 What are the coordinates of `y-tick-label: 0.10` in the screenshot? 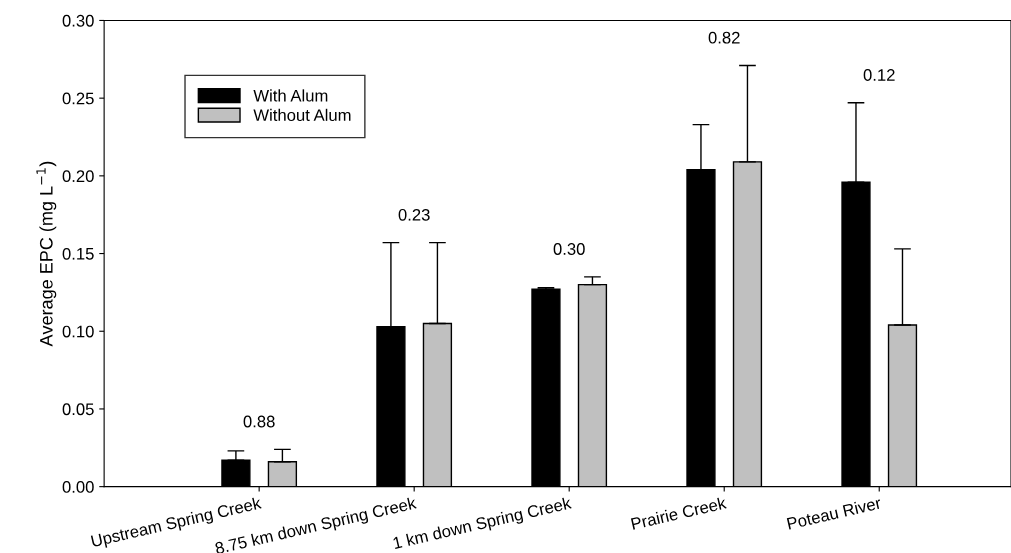 It's located at (78, 331).